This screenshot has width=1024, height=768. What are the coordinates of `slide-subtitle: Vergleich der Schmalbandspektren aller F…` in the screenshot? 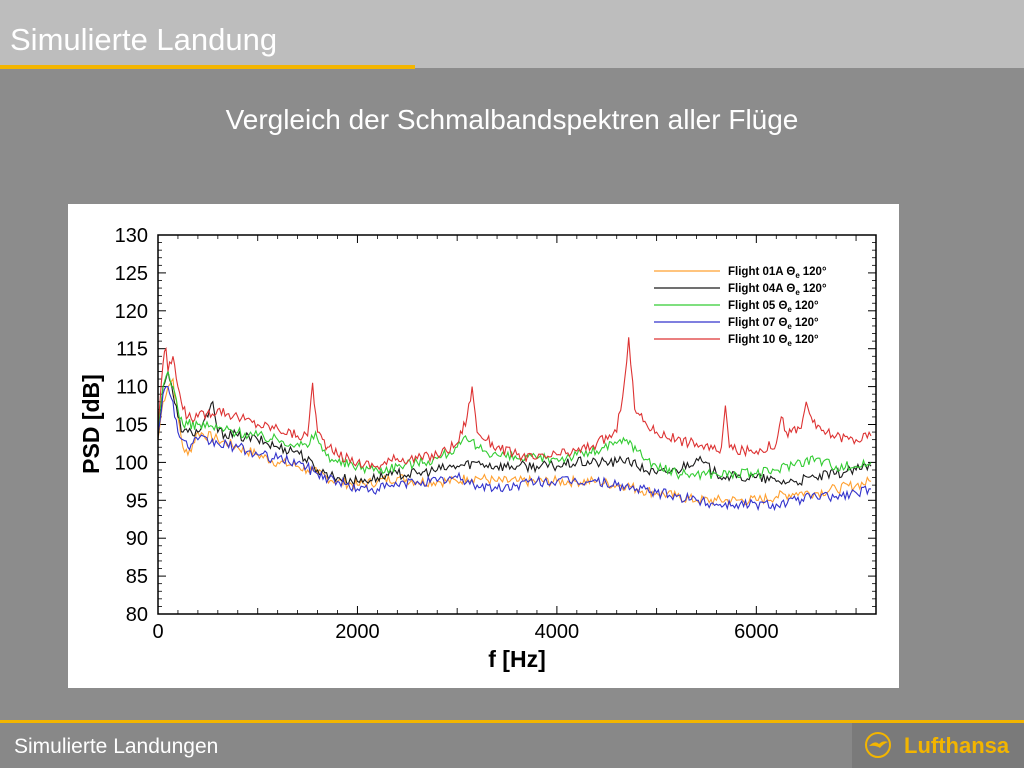 It's located at (512, 119).